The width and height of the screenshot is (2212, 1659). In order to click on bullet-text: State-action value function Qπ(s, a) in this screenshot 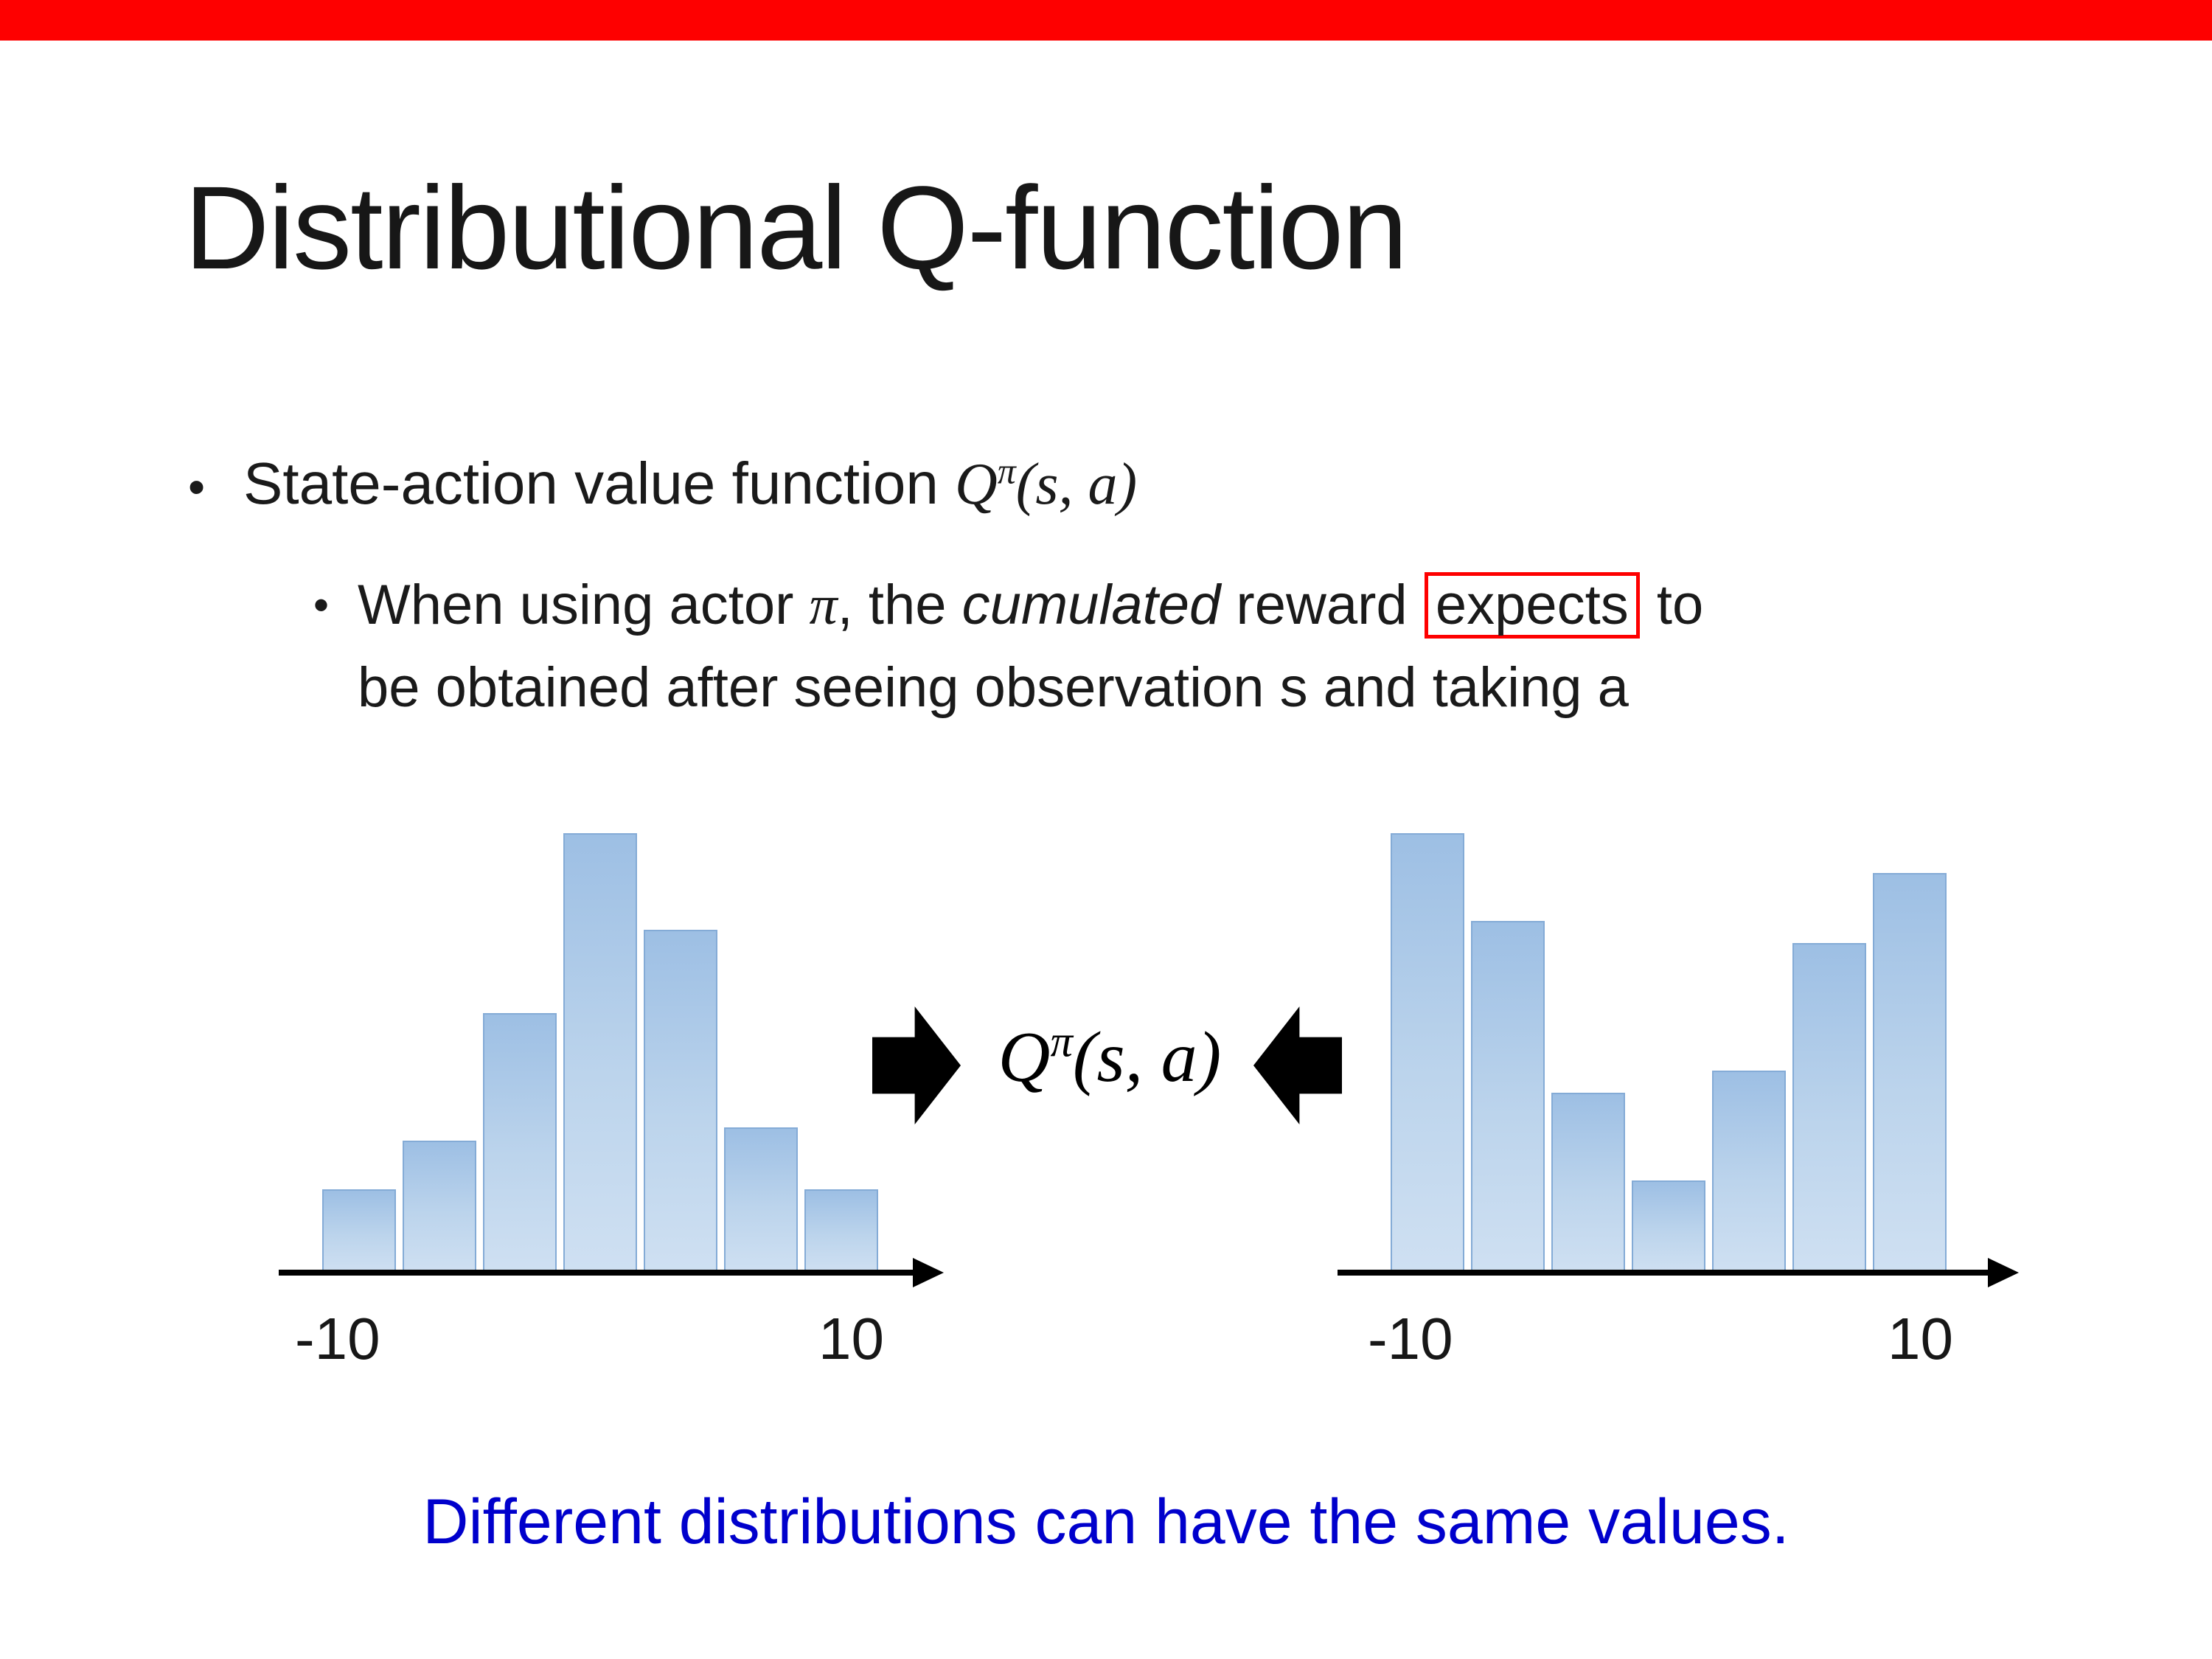, I will do `click(690, 484)`.